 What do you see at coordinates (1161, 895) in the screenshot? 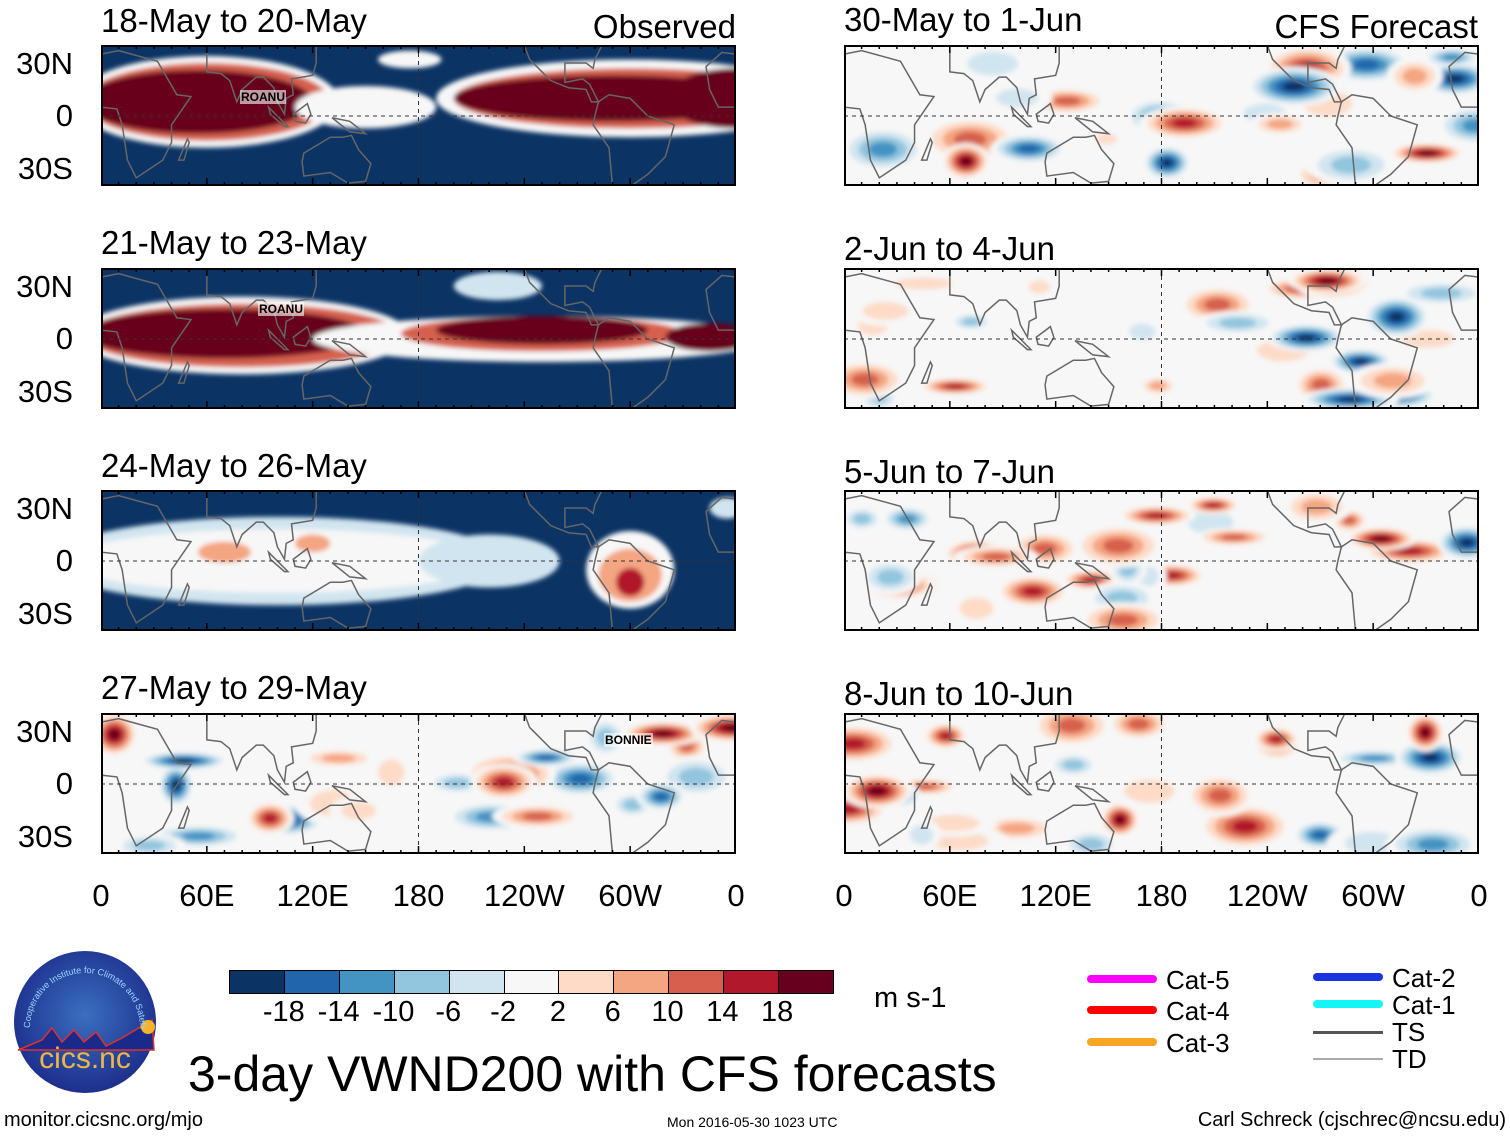
I see `lon-label: 180` at bounding box center [1161, 895].